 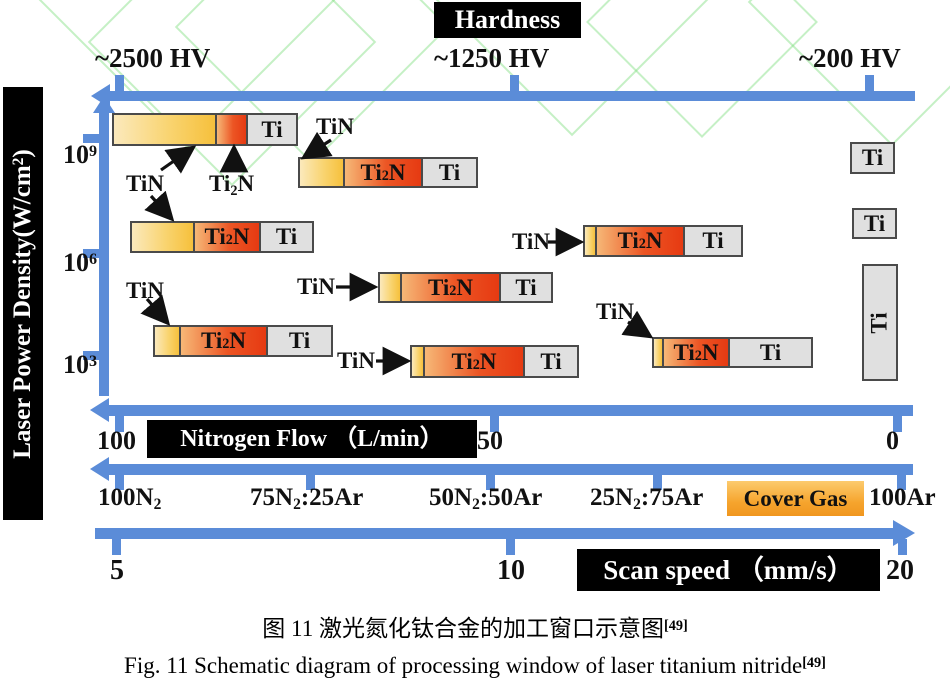 What do you see at coordinates (99, 410) in the screenshot?
I see `nitrogen-axis-arrow-left-icon` at bounding box center [99, 410].